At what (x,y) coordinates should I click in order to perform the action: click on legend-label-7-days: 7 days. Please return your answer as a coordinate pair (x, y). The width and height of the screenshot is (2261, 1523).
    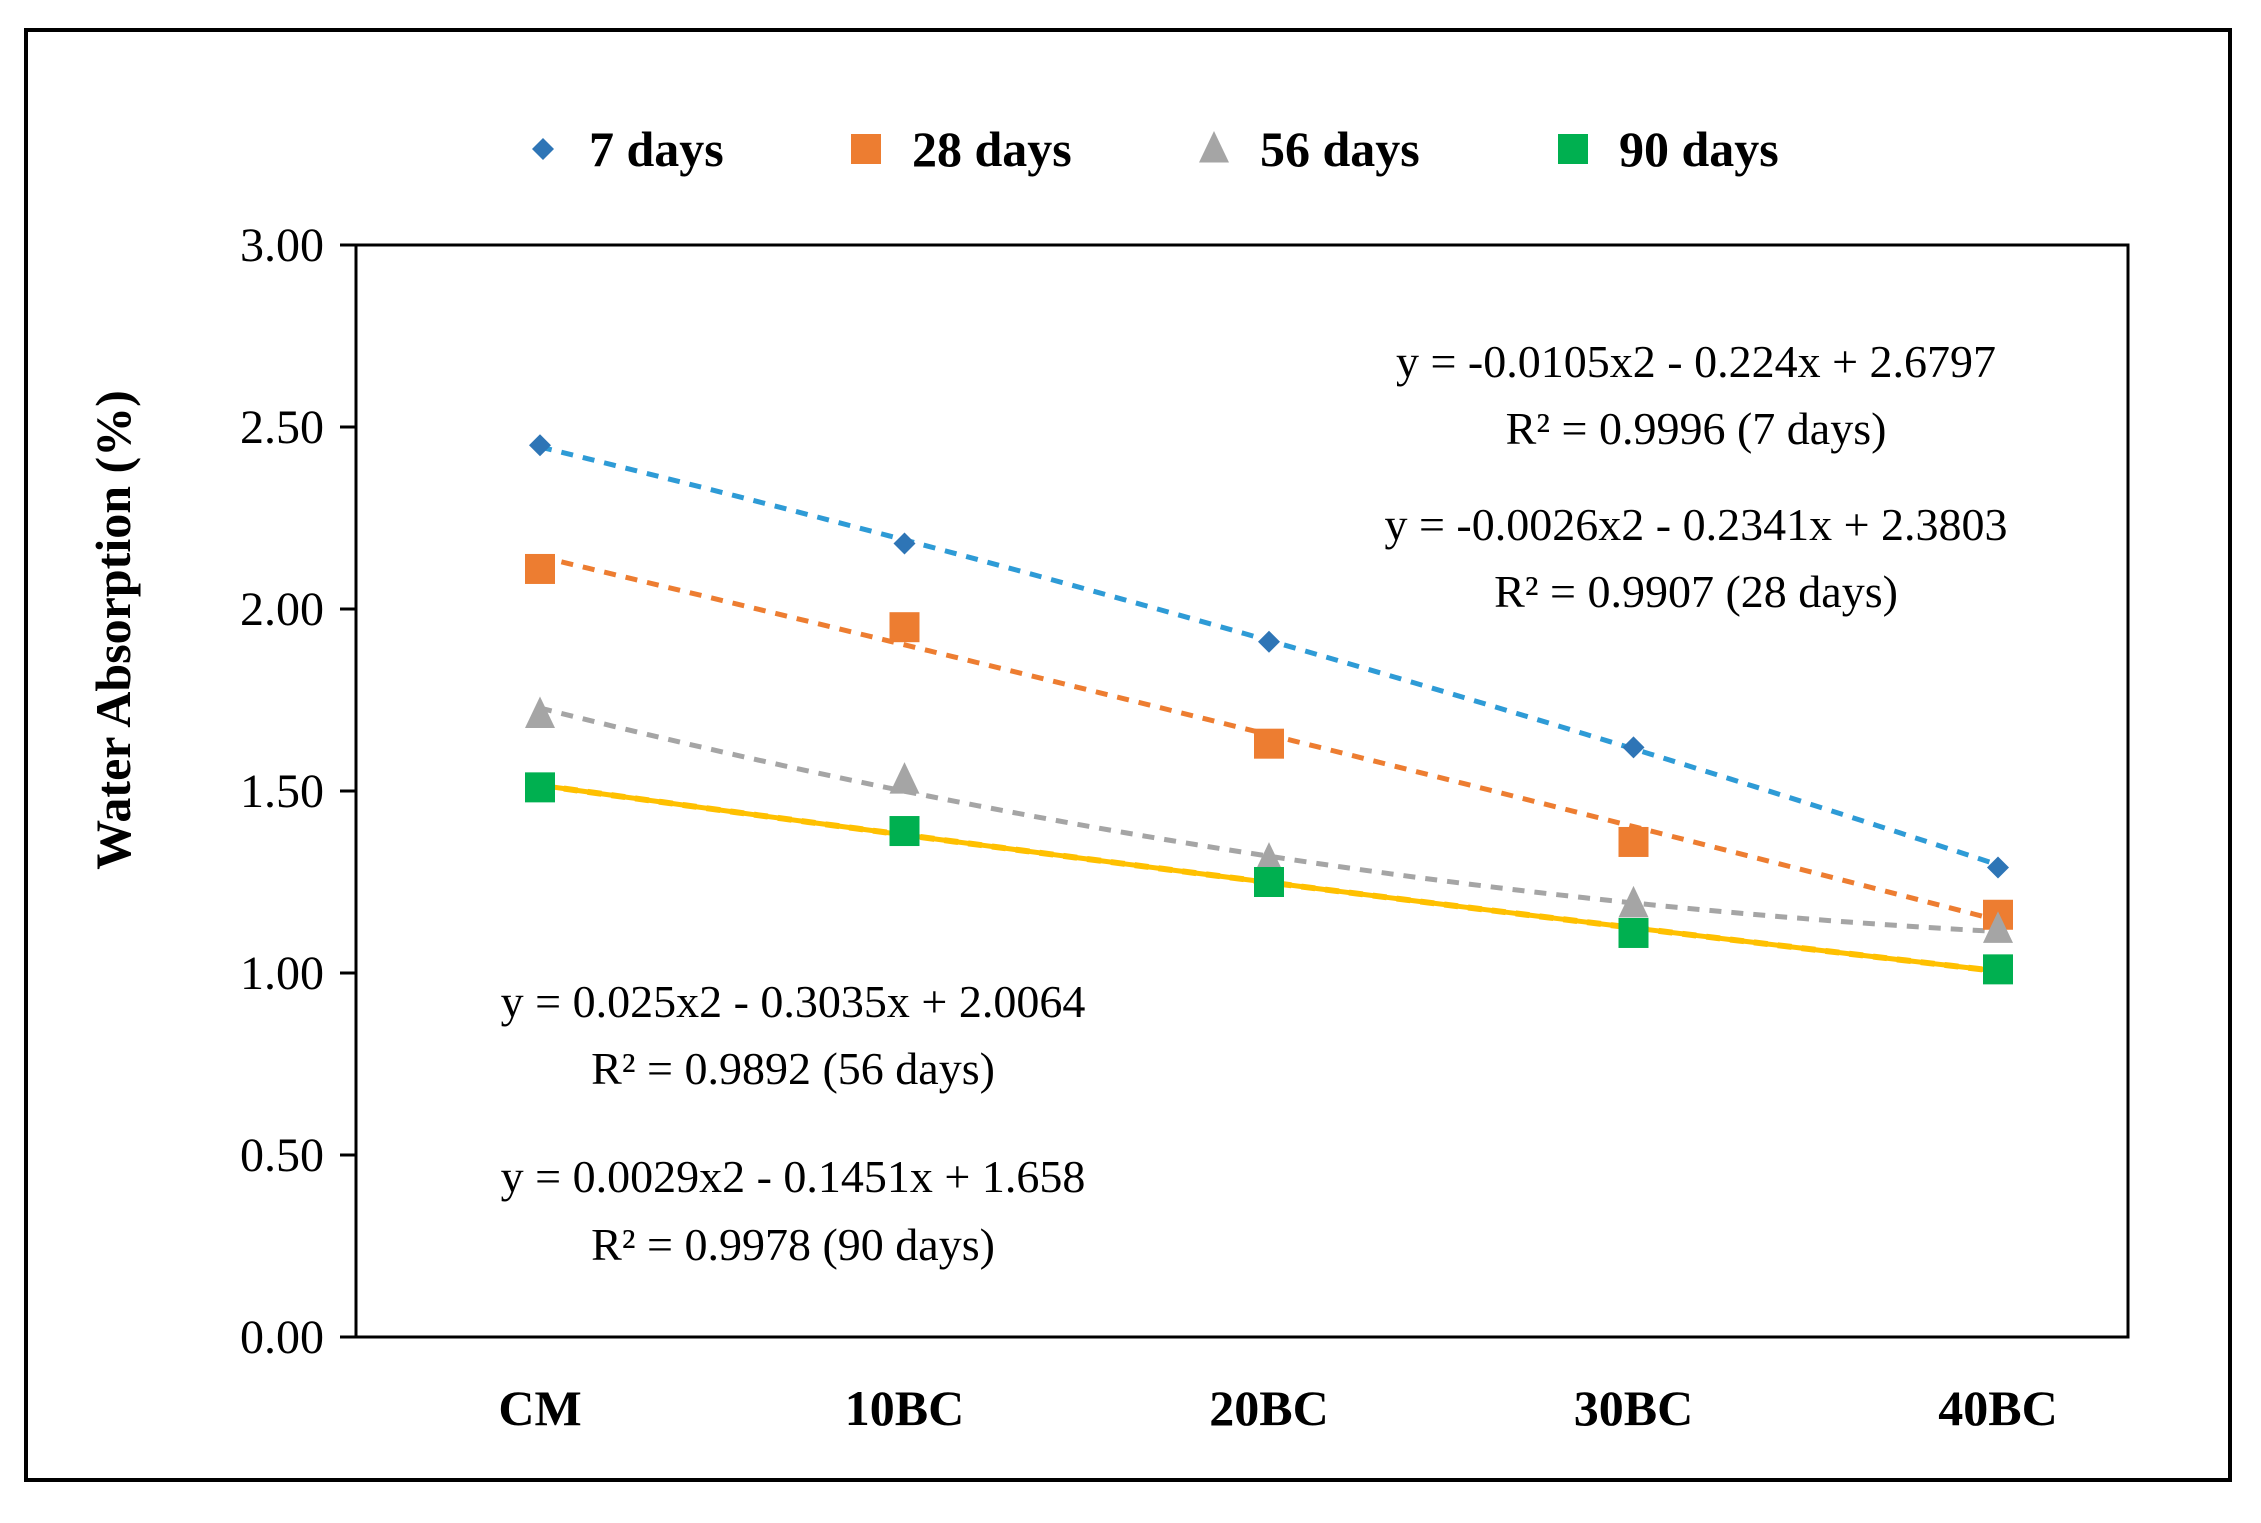
    Looking at the image, I should click on (656, 149).